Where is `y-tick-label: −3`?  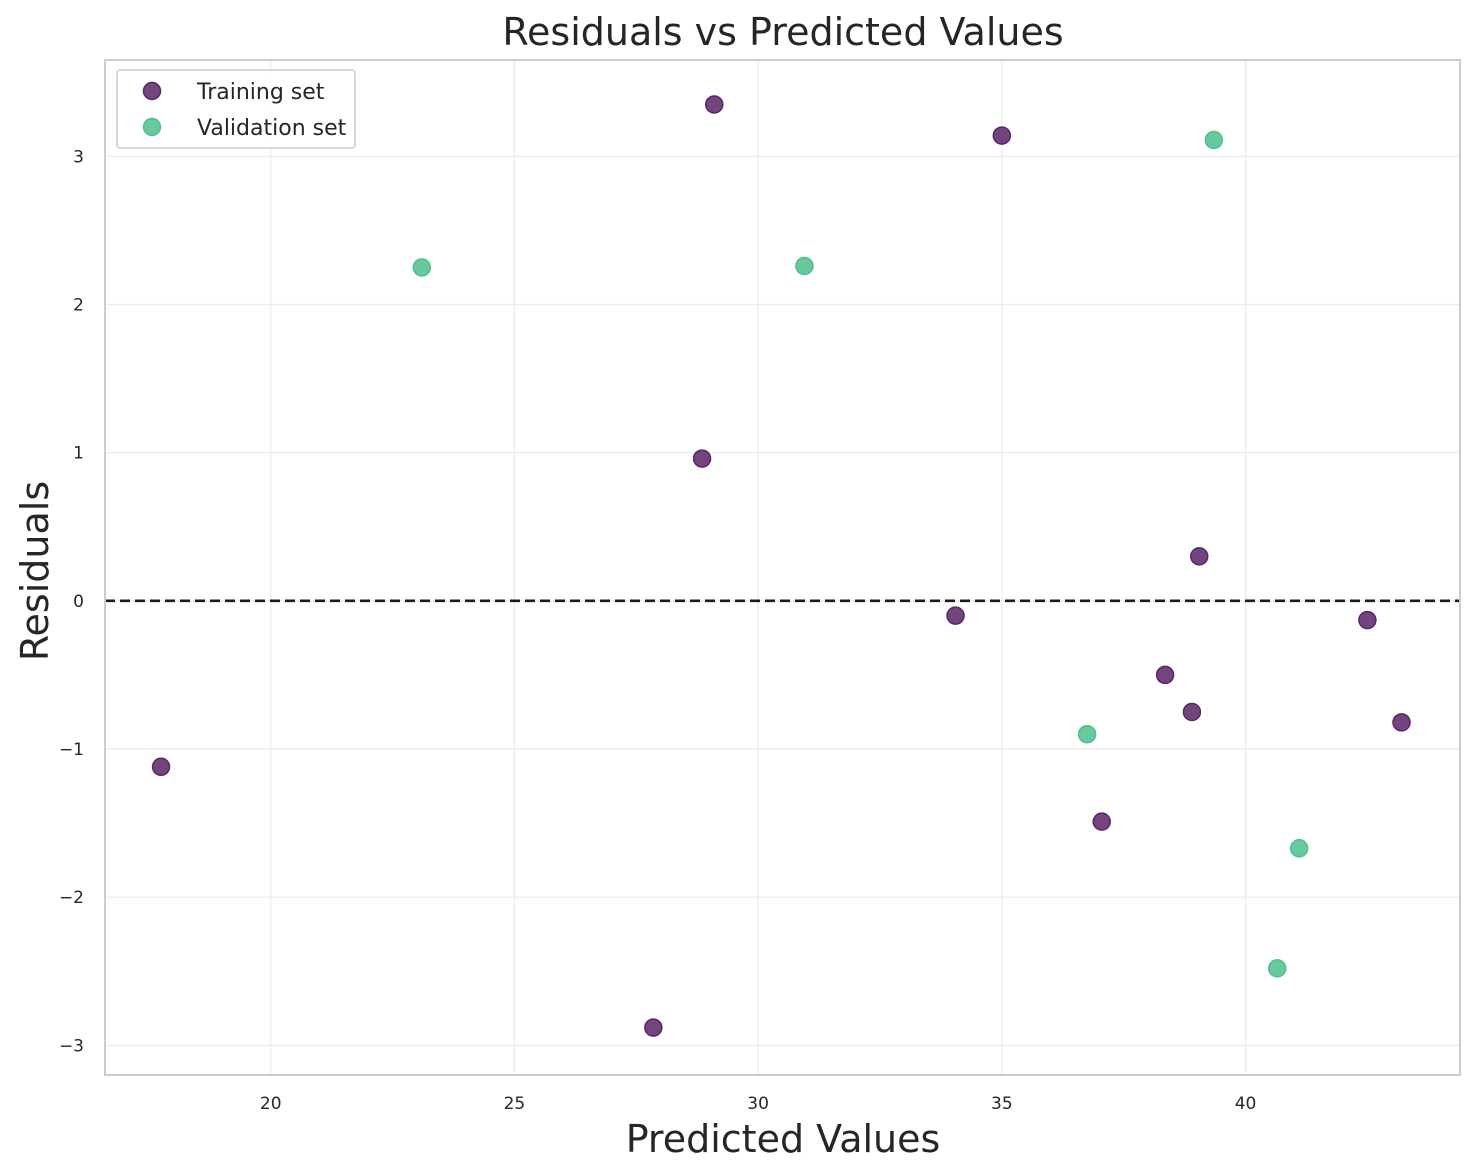
y-tick-label: −3 is located at coordinates (71, 1046).